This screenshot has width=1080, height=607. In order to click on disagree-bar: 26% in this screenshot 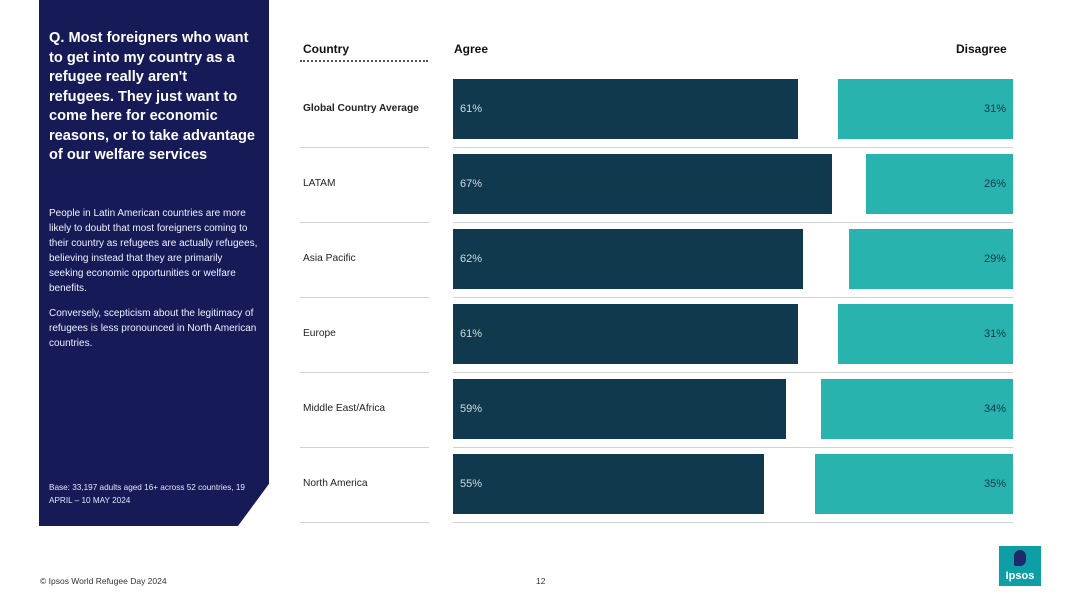, I will do `click(939, 184)`.